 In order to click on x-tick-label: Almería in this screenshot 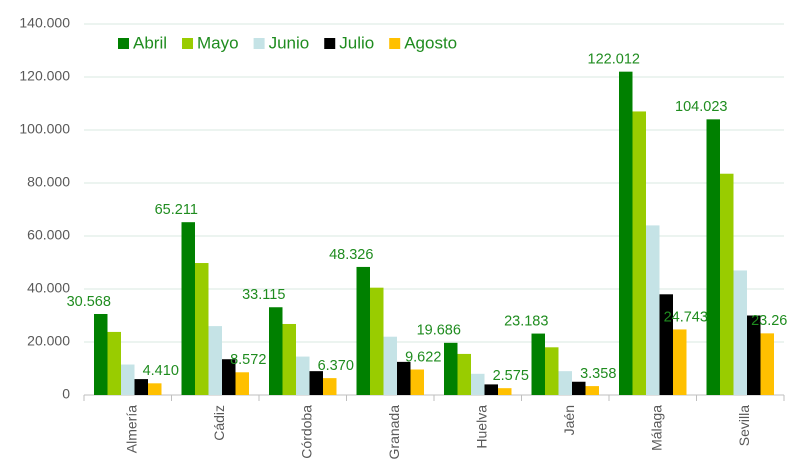, I will do `click(131, 429)`.